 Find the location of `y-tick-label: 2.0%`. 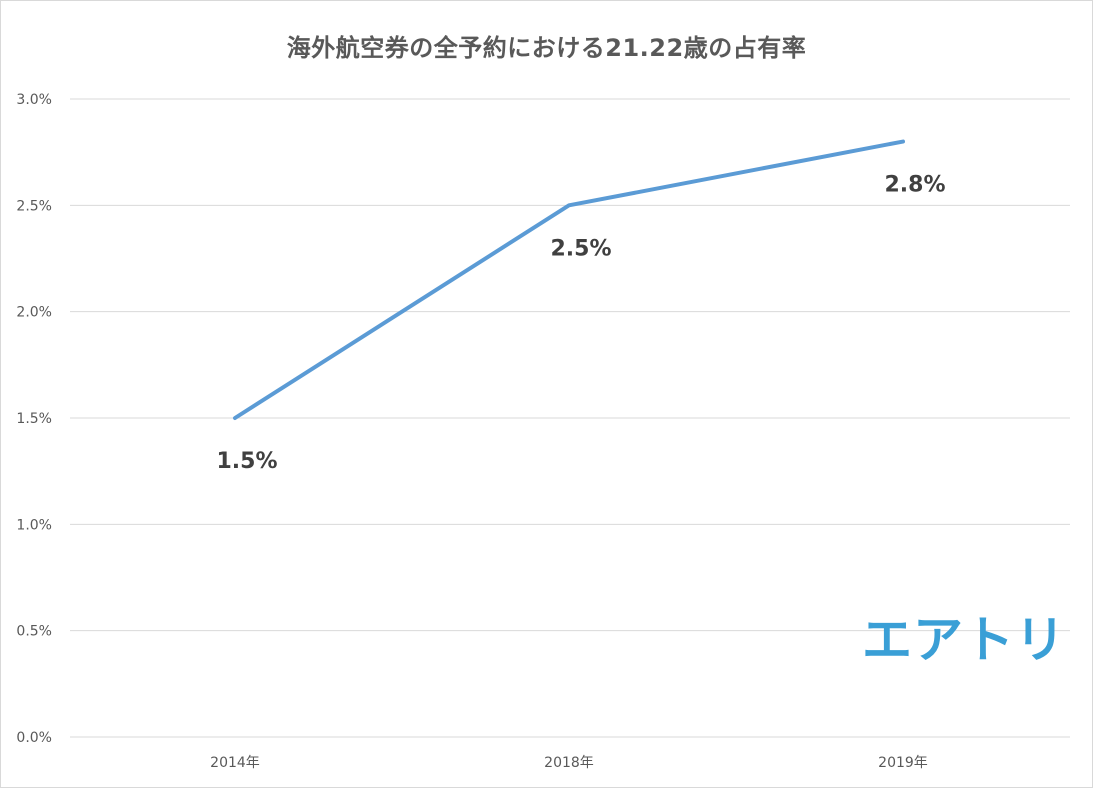

y-tick-label: 2.0% is located at coordinates (34, 313).